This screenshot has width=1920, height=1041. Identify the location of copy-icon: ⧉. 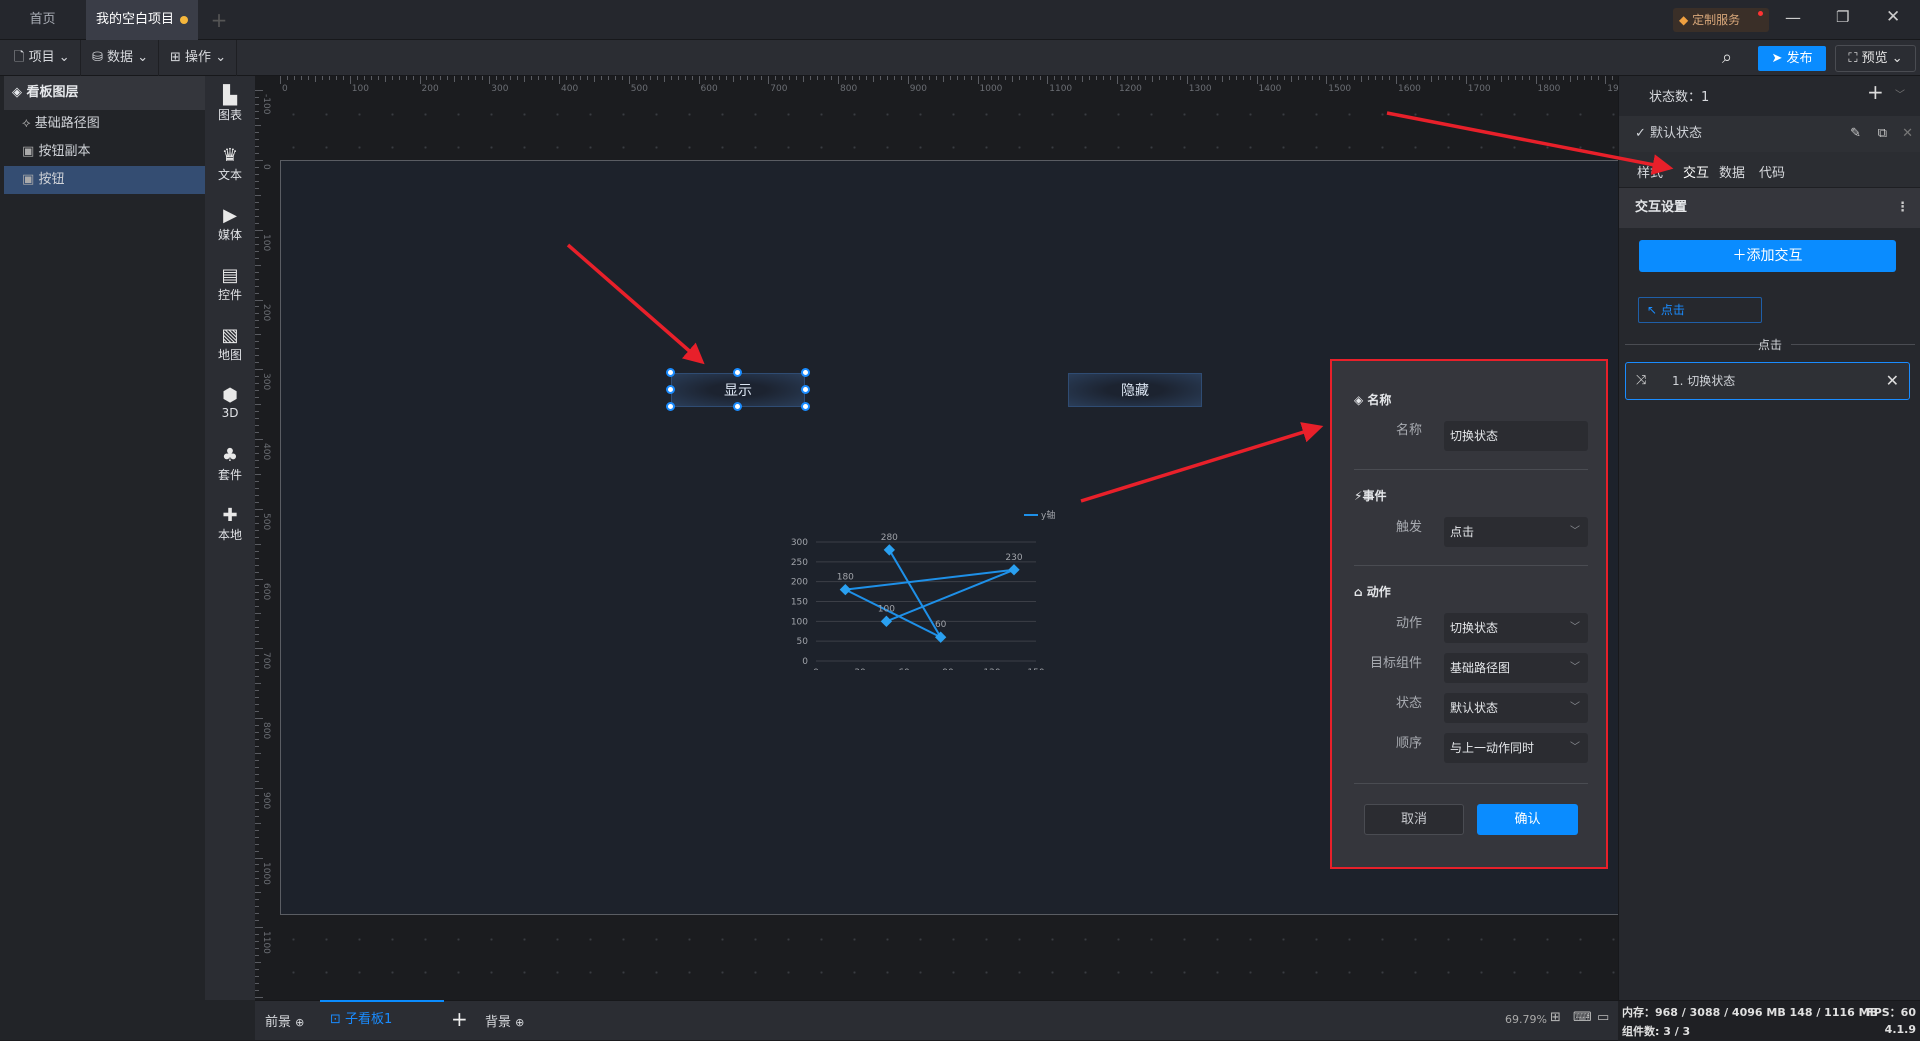
(1882, 133).